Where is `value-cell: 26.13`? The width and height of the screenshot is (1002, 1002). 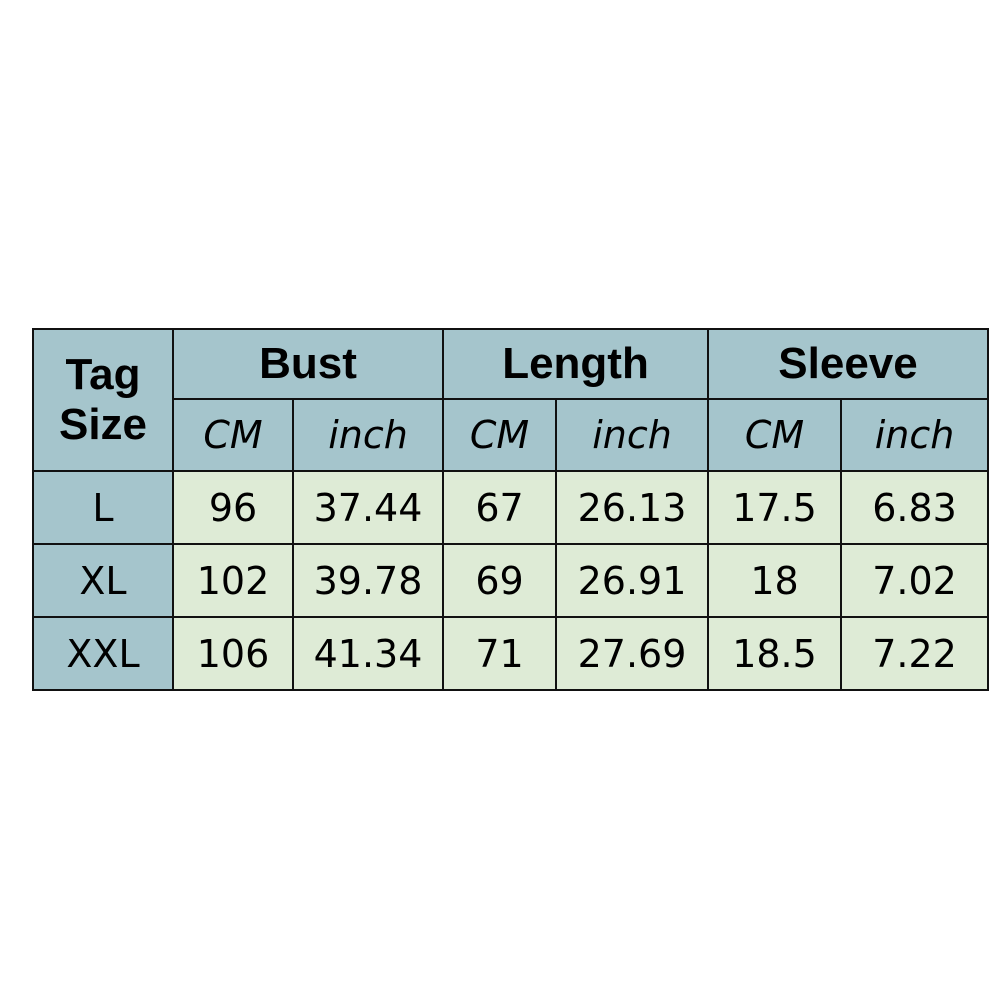 value-cell: 26.13 is located at coordinates (632, 507).